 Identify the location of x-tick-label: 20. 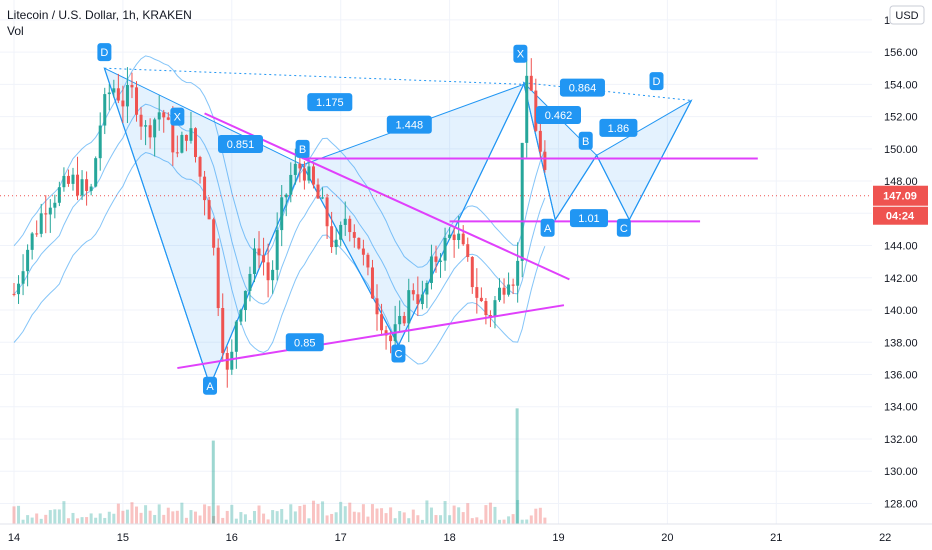
(667, 538).